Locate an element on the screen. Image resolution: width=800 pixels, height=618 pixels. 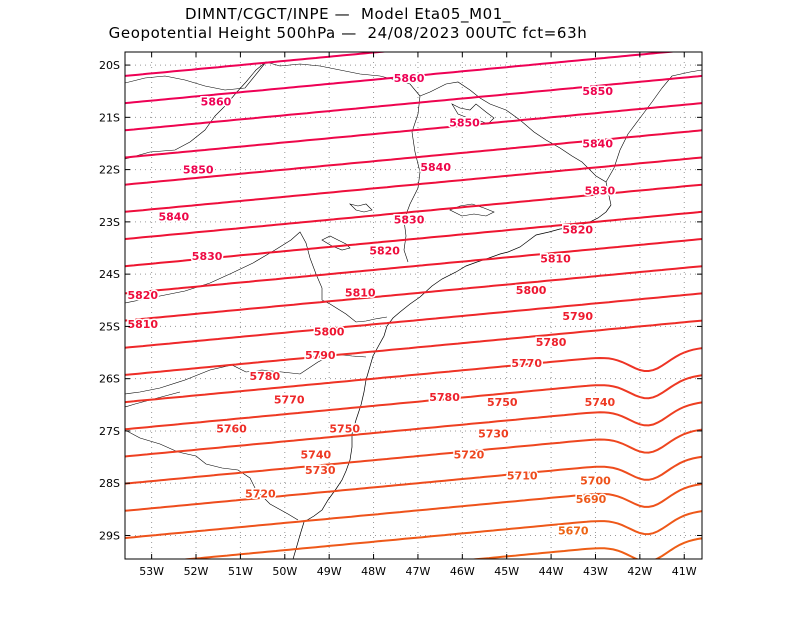
x-tick-label: 41W is located at coordinates (684, 571).